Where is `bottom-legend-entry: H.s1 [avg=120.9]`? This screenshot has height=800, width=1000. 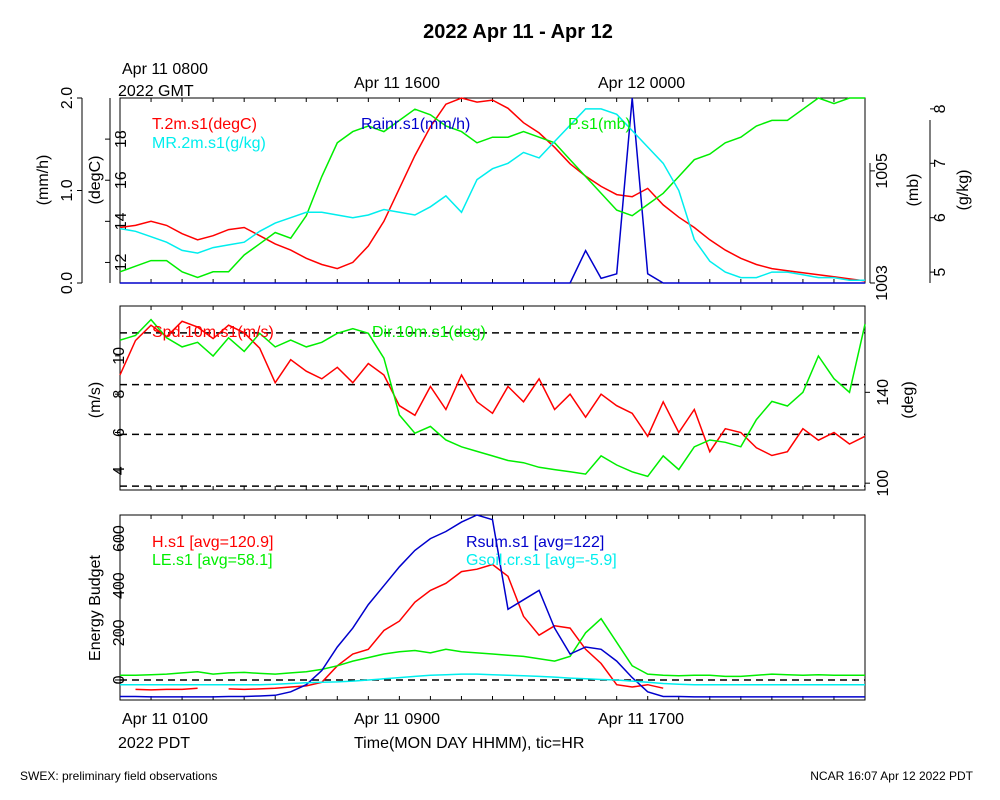
bottom-legend-entry: H.s1 [avg=120.9] is located at coordinates (212, 542).